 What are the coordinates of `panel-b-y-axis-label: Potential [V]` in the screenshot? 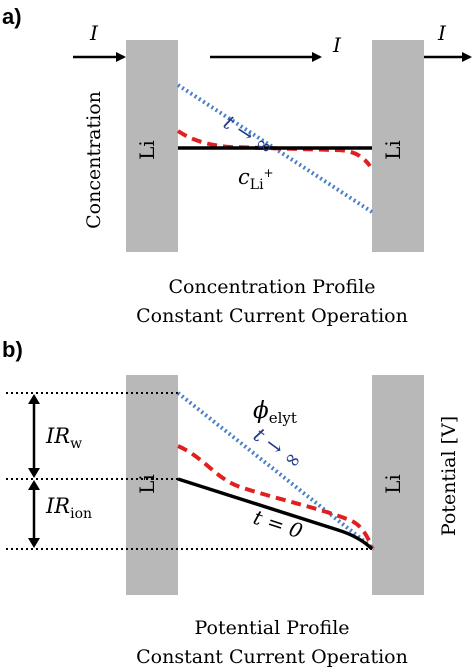 It's located at (449, 476).